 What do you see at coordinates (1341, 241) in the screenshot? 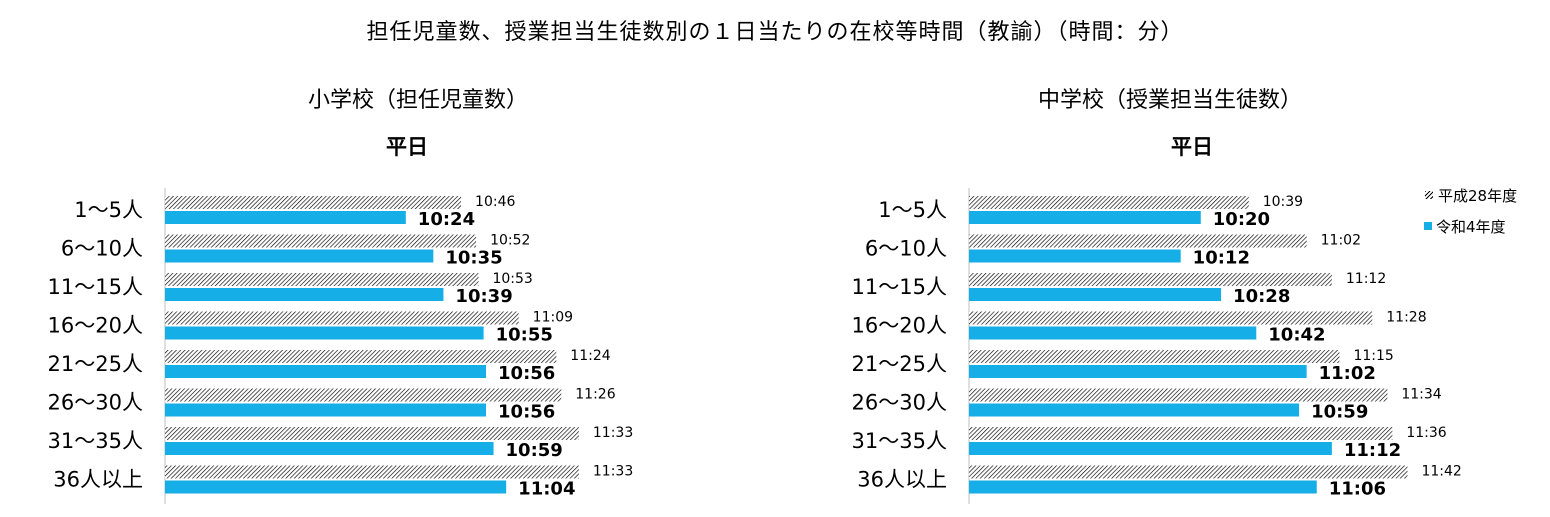
I see `data-label-h28: 11:02` at bounding box center [1341, 241].